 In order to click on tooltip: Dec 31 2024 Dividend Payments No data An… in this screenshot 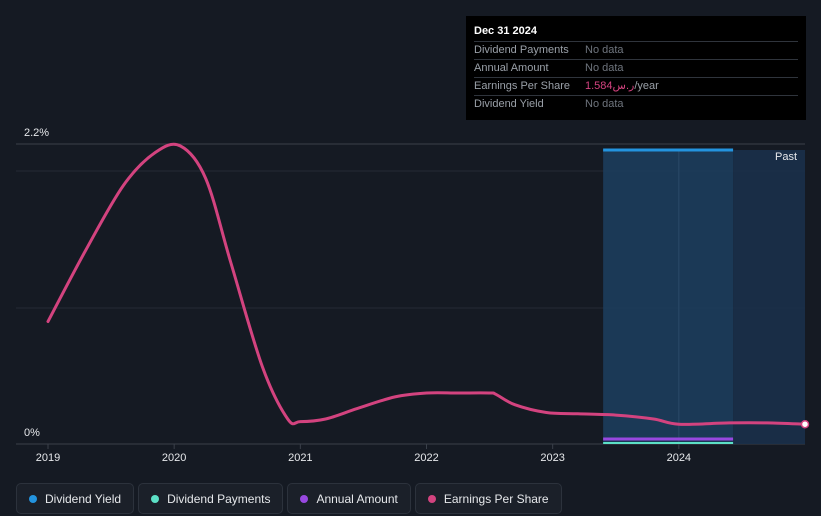, I will do `click(636, 68)`.